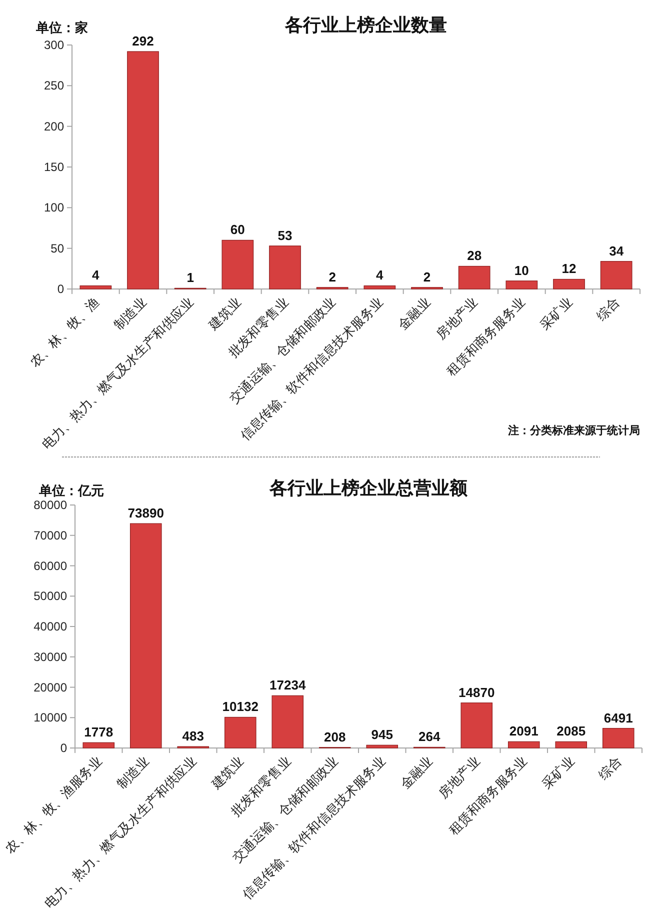 This screenshot has width=660, height=923. What do you see at coordinates (618, 718) in the screenshot?
I see `data-label: 6491` at bounding box center [618, 718].